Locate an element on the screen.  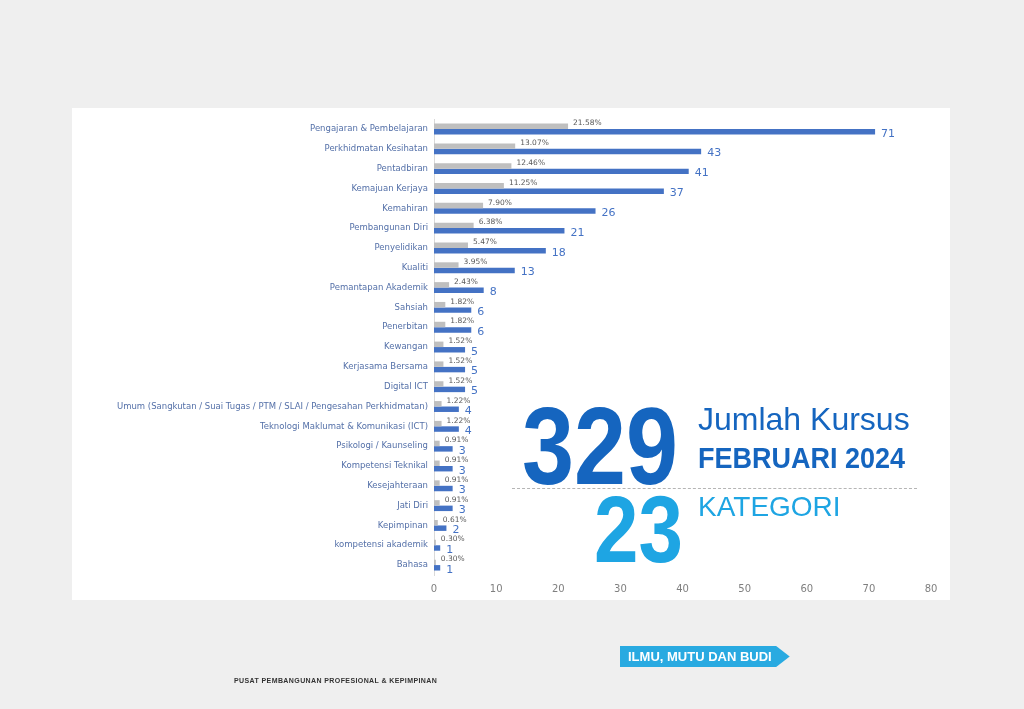
y-tick-label: Kemahiran is located at coordinates (405, 207).